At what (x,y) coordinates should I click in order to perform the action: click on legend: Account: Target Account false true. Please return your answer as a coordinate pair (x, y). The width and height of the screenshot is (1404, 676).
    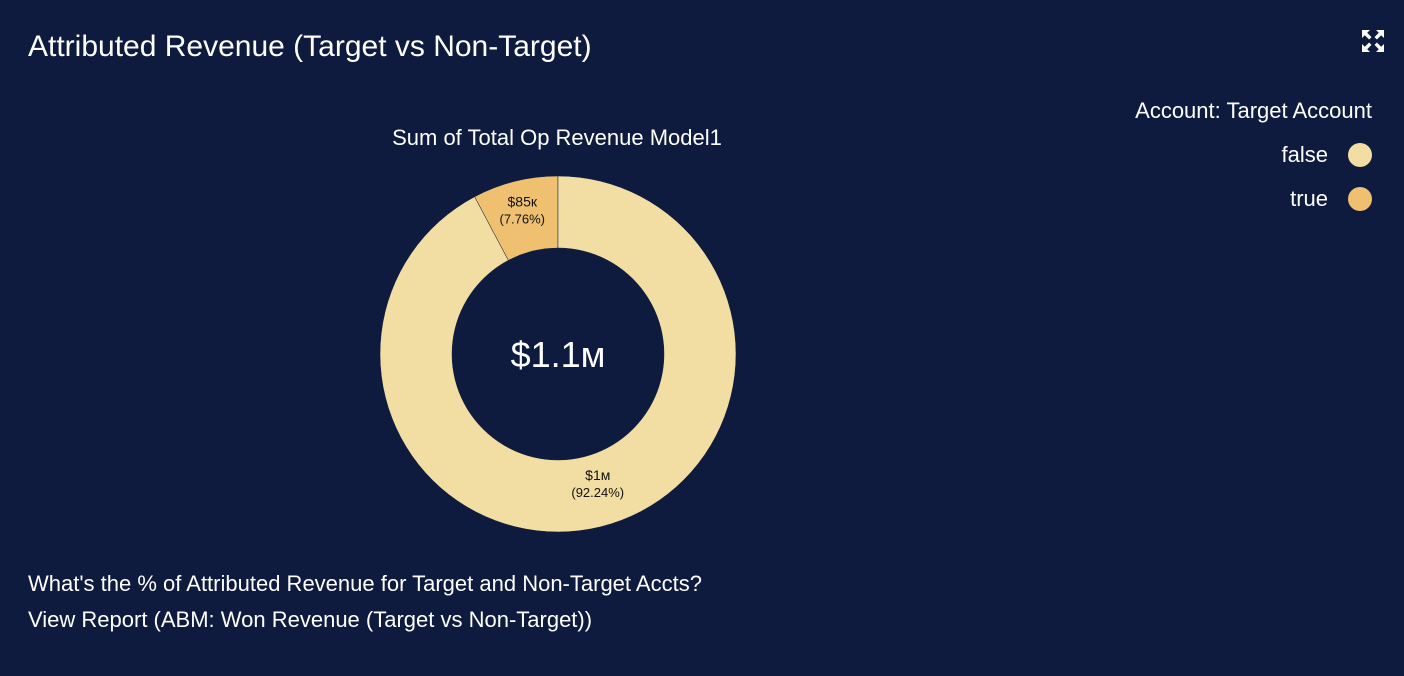
    Looking at the image, I should click on (1253, 155).